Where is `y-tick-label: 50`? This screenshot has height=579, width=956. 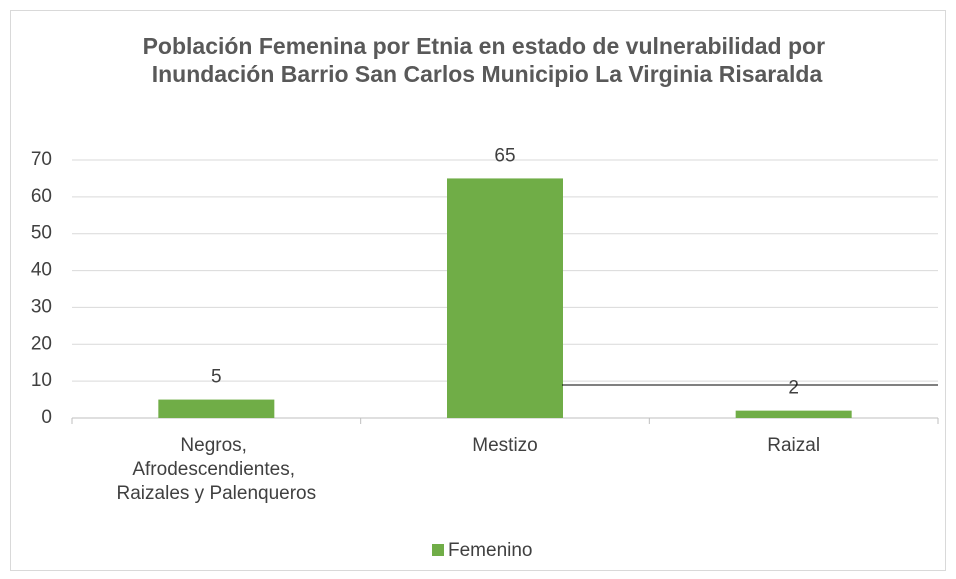 y-tick-label: 50 is located at coordinates (41, 233).